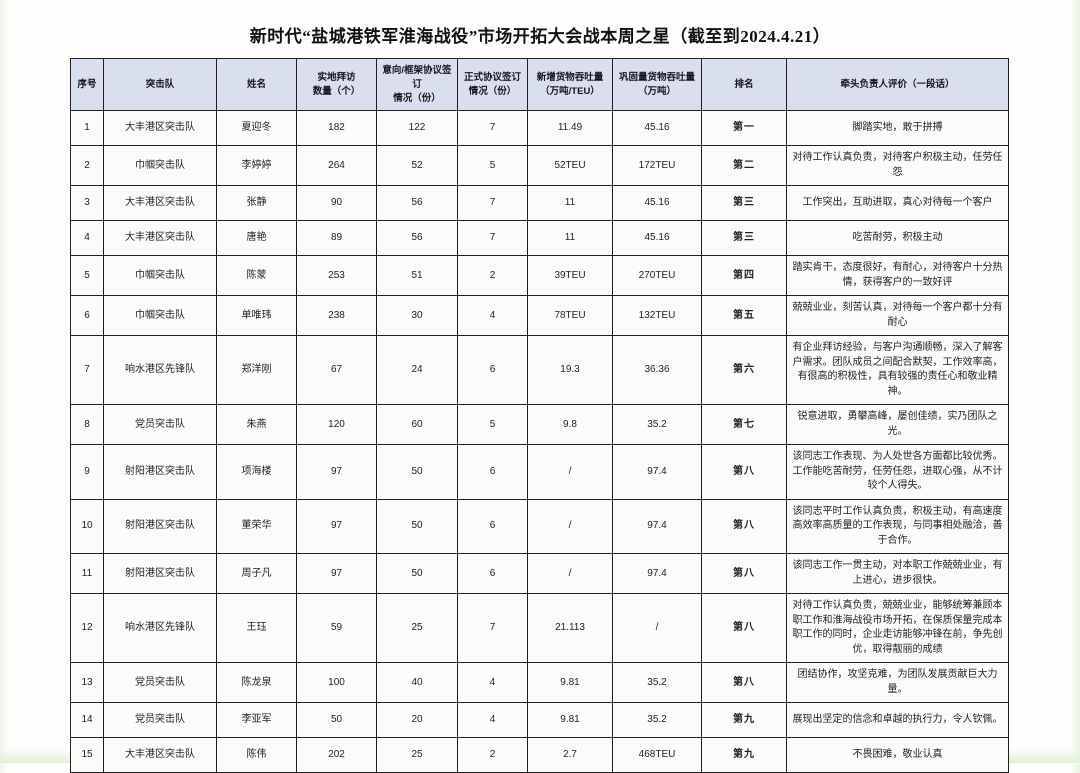 This screenshot has height=773, width=1080. I want to click on cell-intent: 30, so click(417, 316).